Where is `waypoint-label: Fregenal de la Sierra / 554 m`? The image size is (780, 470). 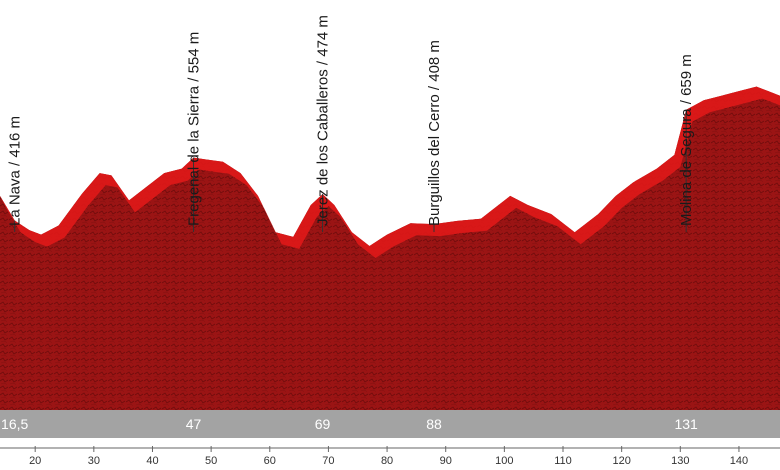 waypoint-label: Fregenal de la Sierra / 554 m is located at coordinates (194, 129).